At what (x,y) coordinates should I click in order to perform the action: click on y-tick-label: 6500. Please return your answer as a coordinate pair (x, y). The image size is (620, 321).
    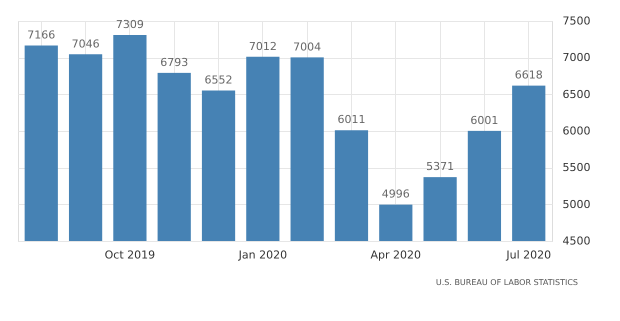
    Looking at the image, I should click on (576, 94).